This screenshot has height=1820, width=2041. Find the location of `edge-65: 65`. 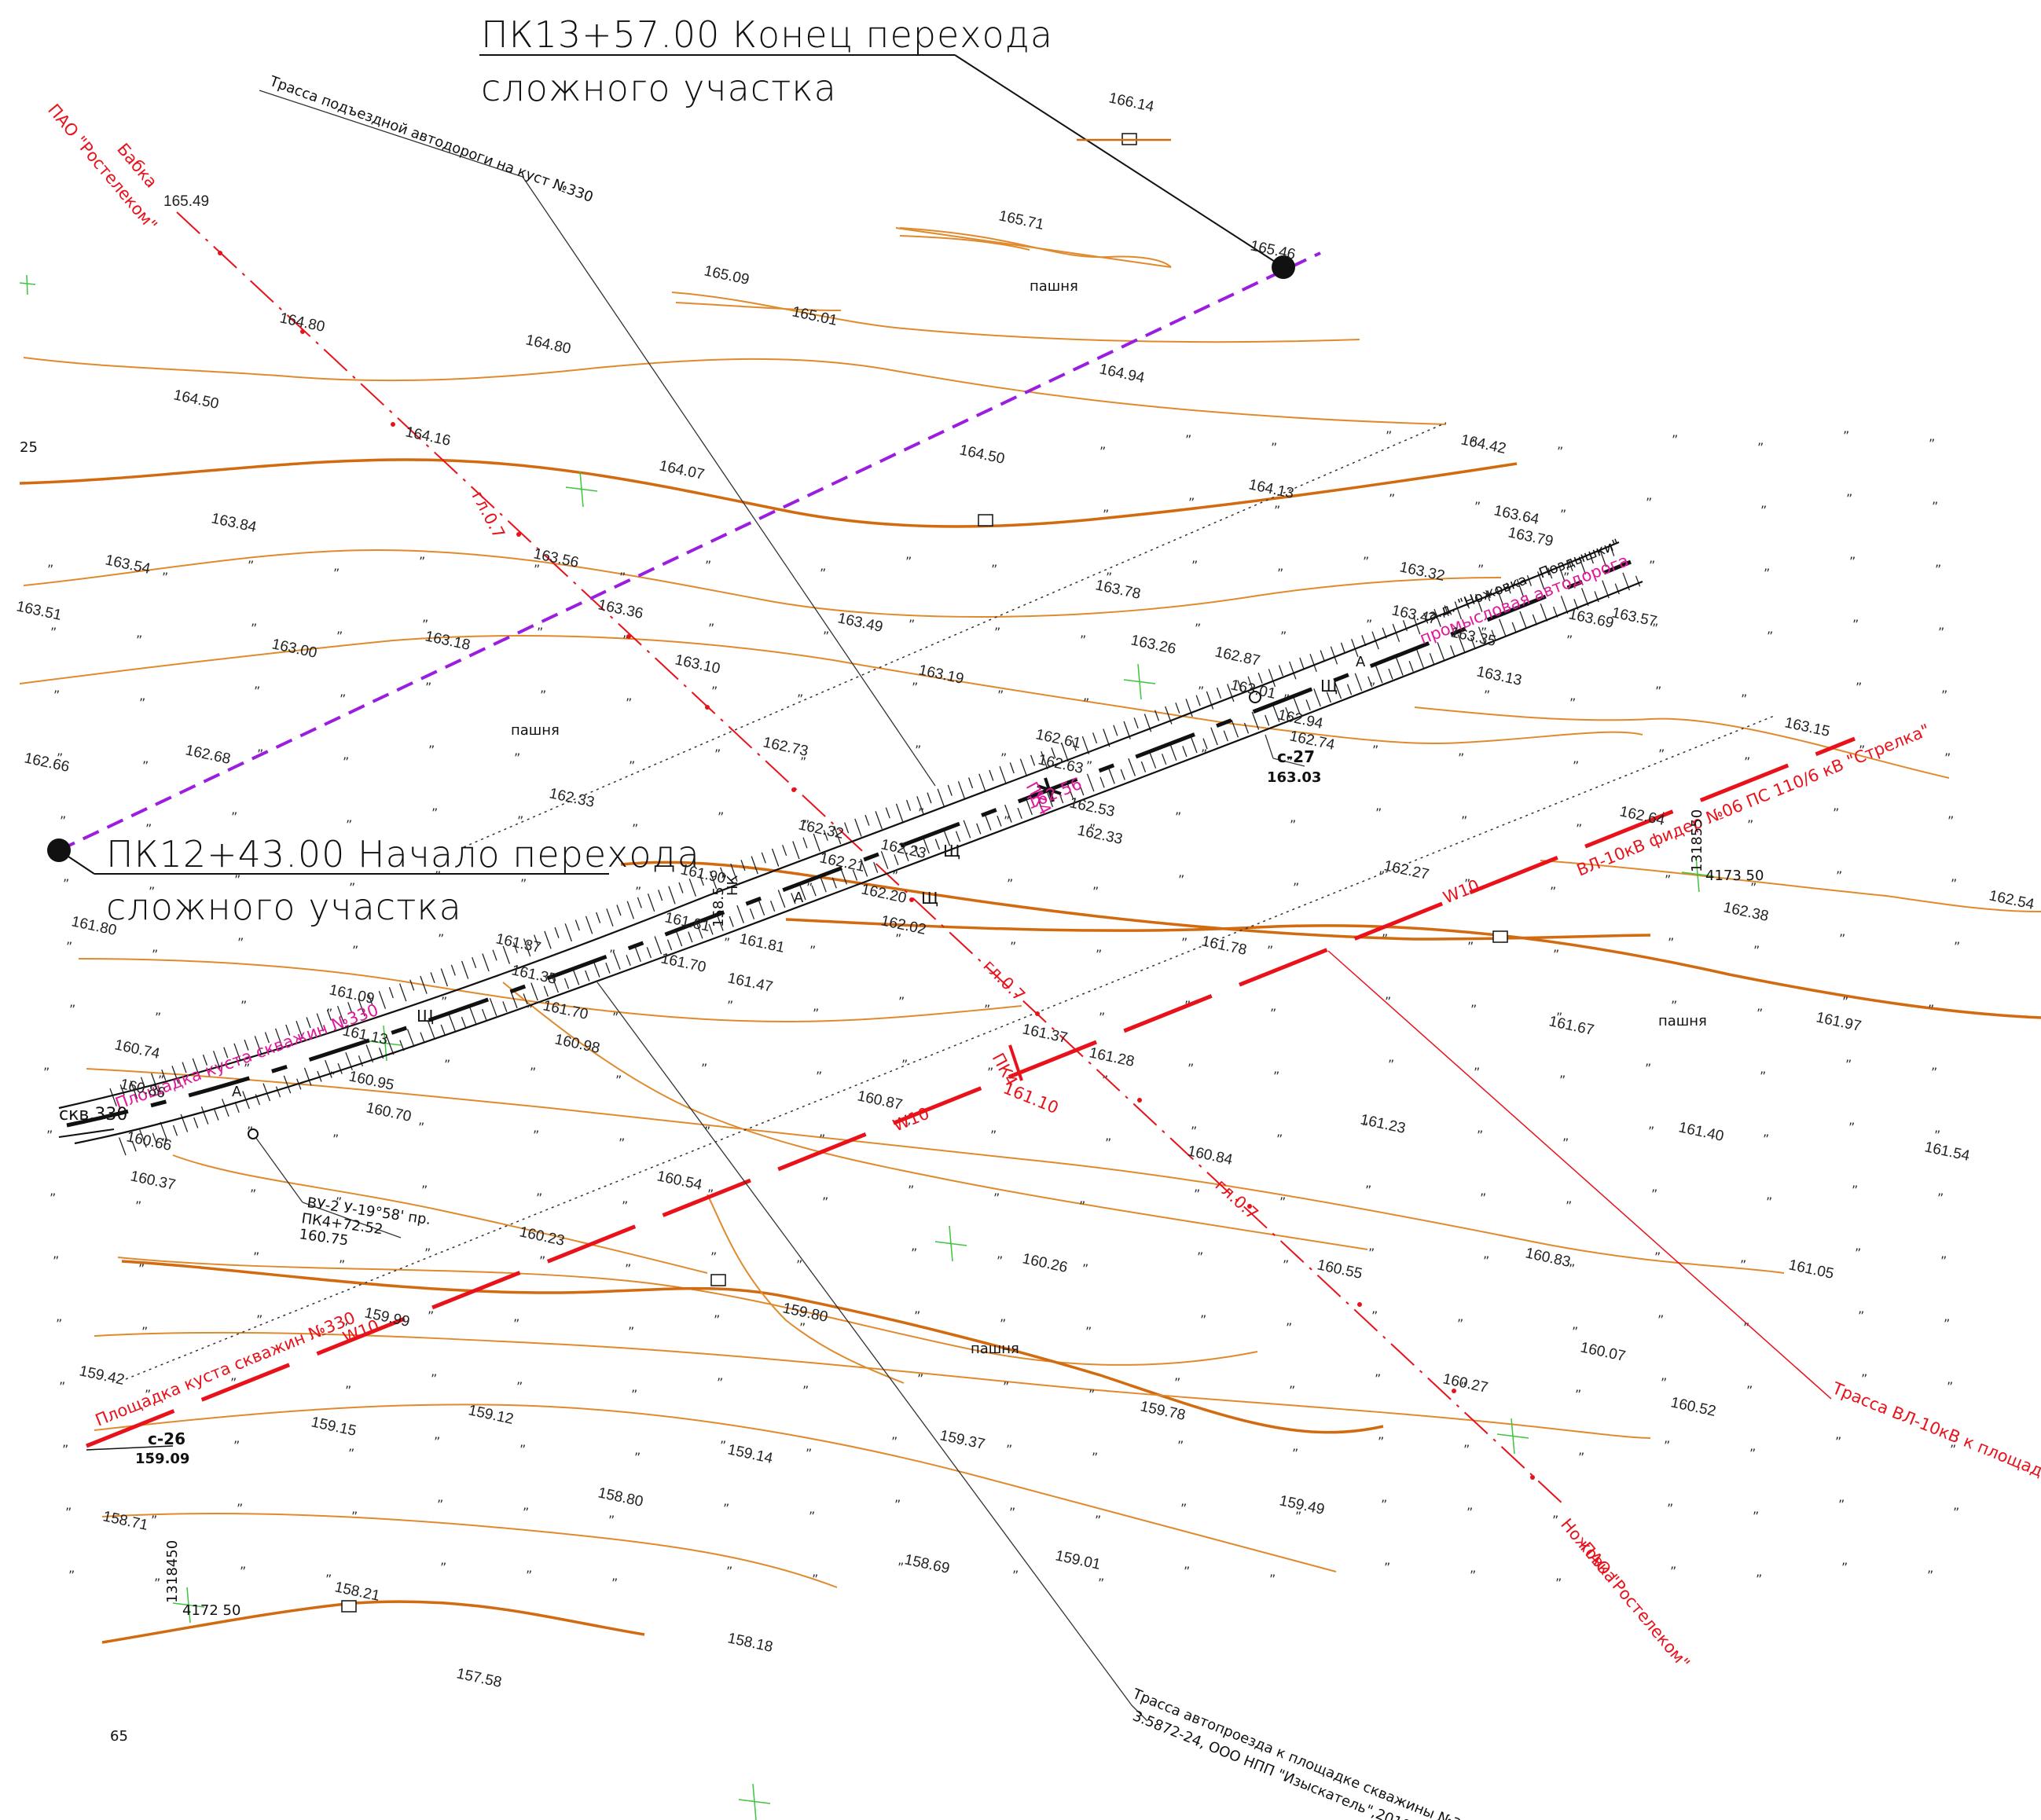

edge-65: 65 is located at coordinates (119, 1737).